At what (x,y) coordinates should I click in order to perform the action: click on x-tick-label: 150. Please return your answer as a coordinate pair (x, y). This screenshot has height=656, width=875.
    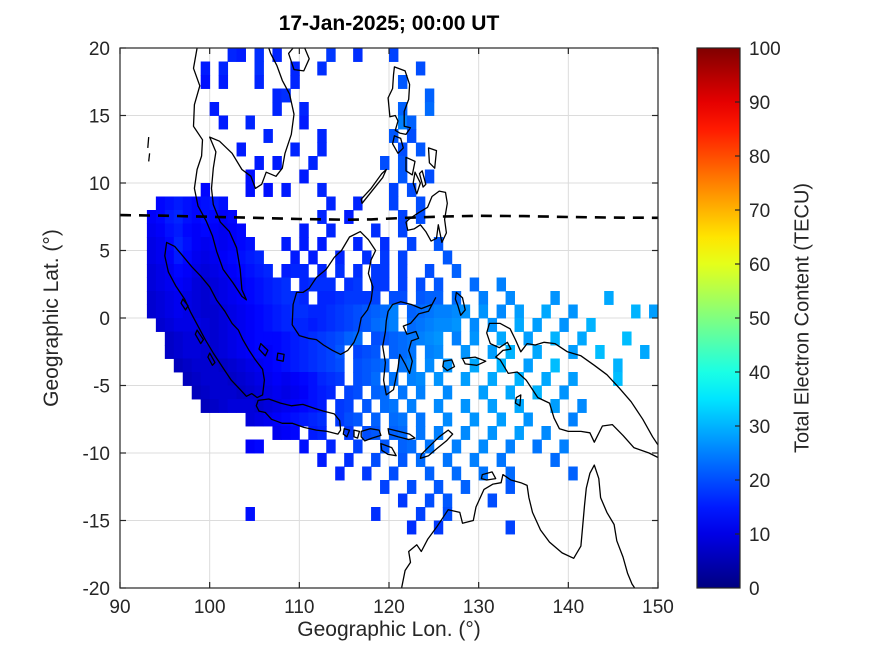
    Looking at the image, I should click on (658, 607).